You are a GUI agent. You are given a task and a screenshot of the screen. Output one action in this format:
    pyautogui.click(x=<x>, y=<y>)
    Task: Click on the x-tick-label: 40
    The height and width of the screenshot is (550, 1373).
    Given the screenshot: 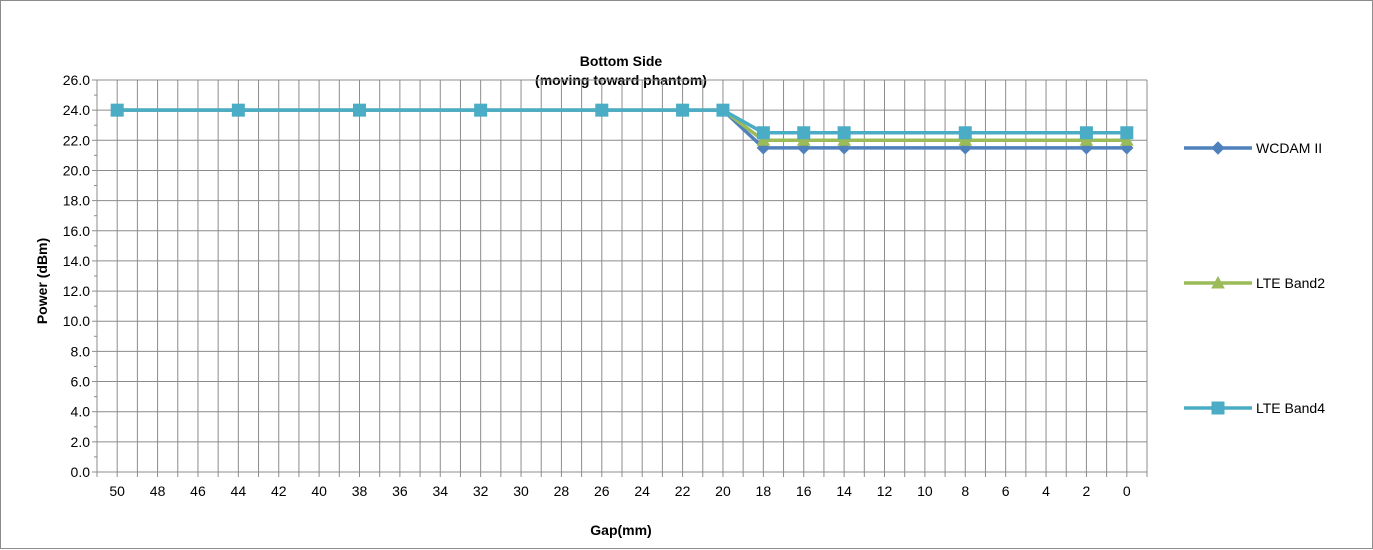 What is the action you would take?
    pyautogui.click(x=319, y=491)
    